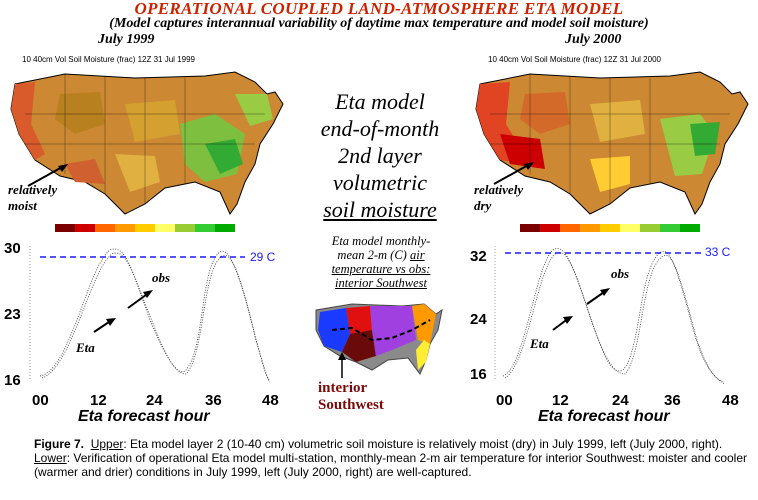  What do you see at coordinates (380, 209) in the screenshot?
I see `center-title-underlined: soil moisture` at bounding box center [380, 209].